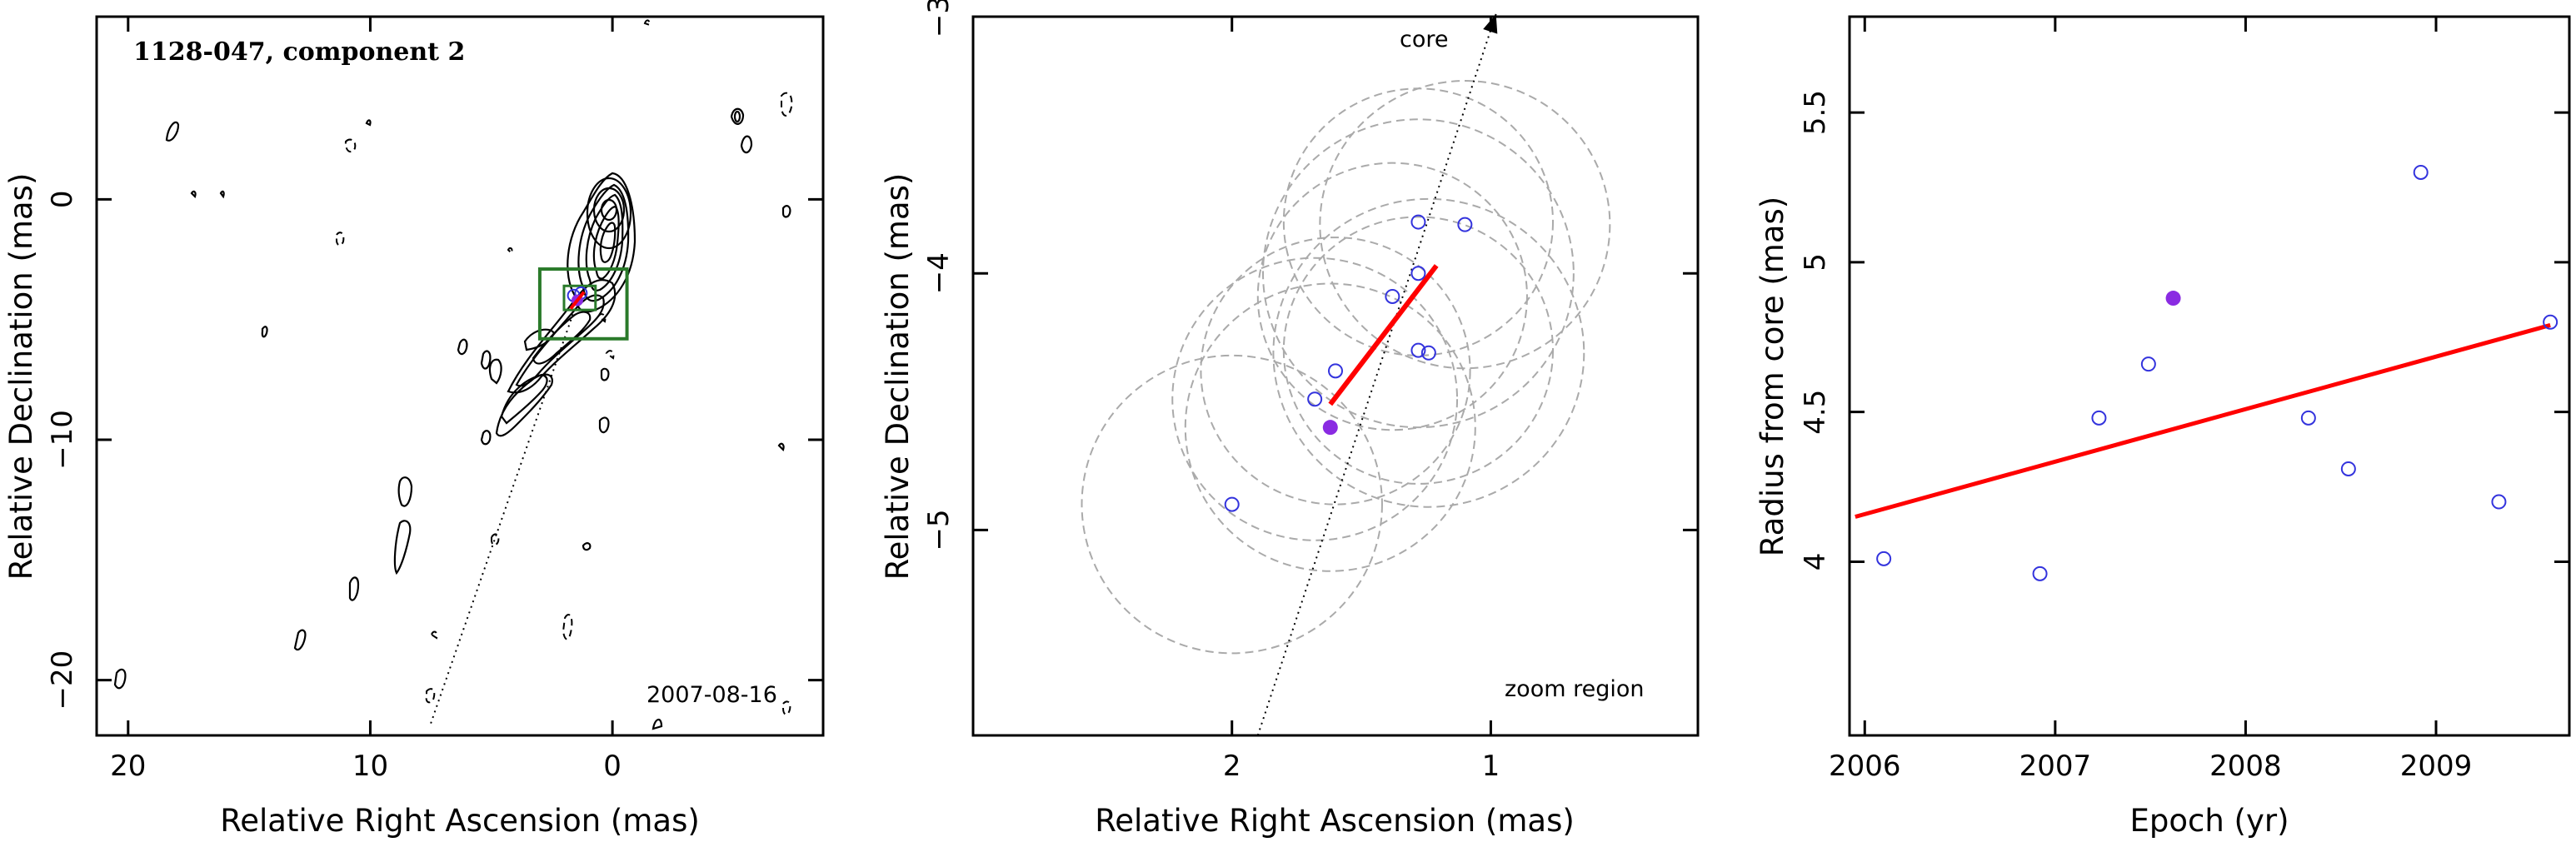 This screenshot has height=847, width=2576. Describe the element at coordinates (898, 377) in the screenshot. I see `panel2-y-label: Relative Declination (mas)` at that location.